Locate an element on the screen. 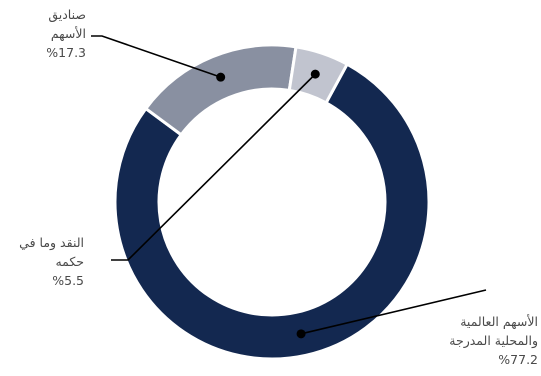  label-listed-equities-pct: %77.2 is located at coordinates (518, 359).